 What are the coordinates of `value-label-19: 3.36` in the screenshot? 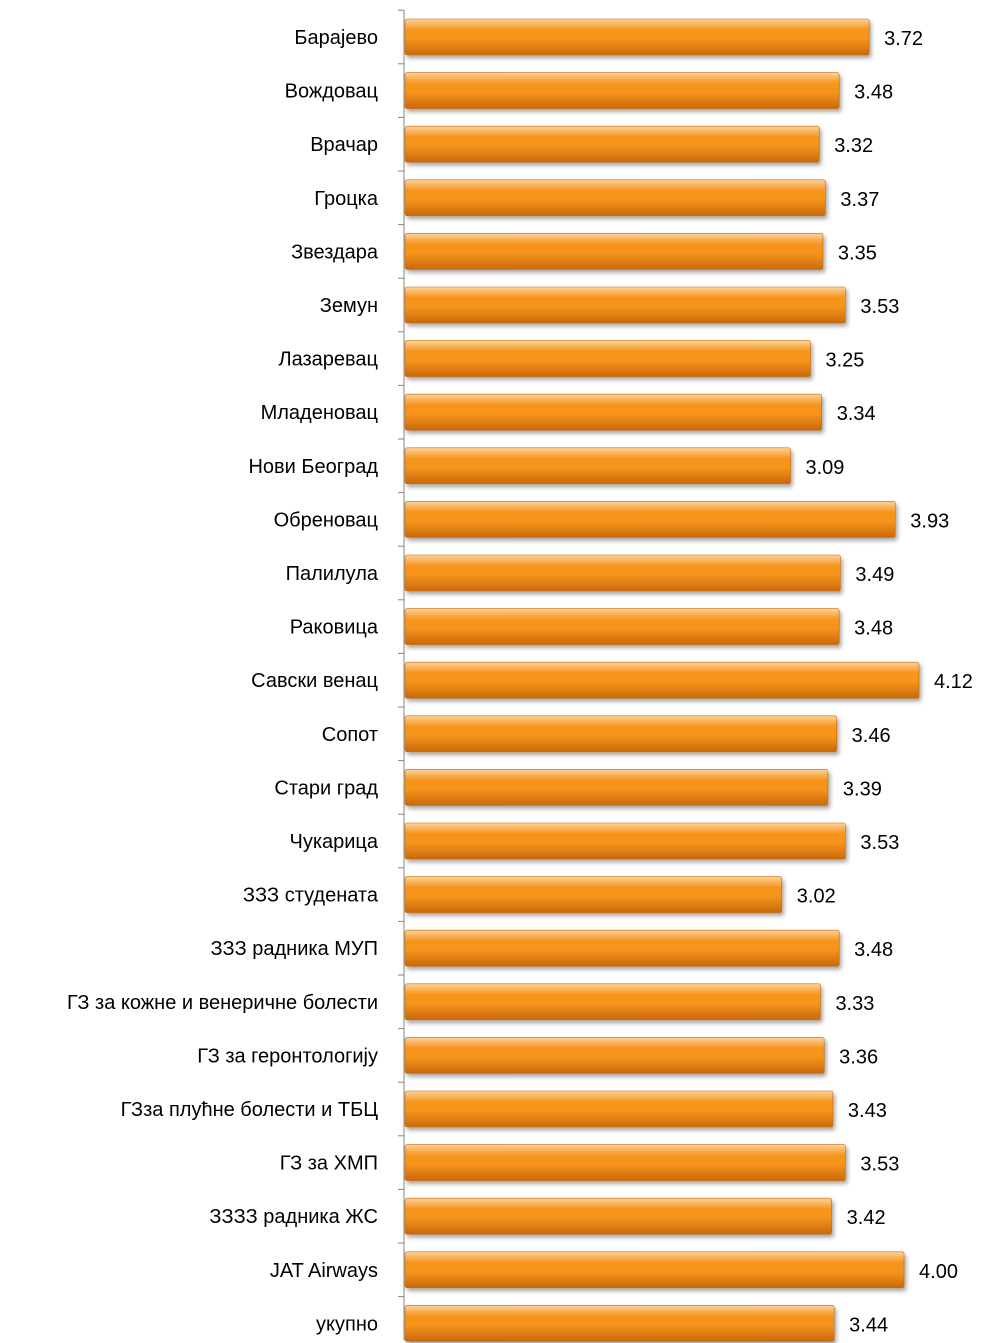 It's located at (858, 1057).